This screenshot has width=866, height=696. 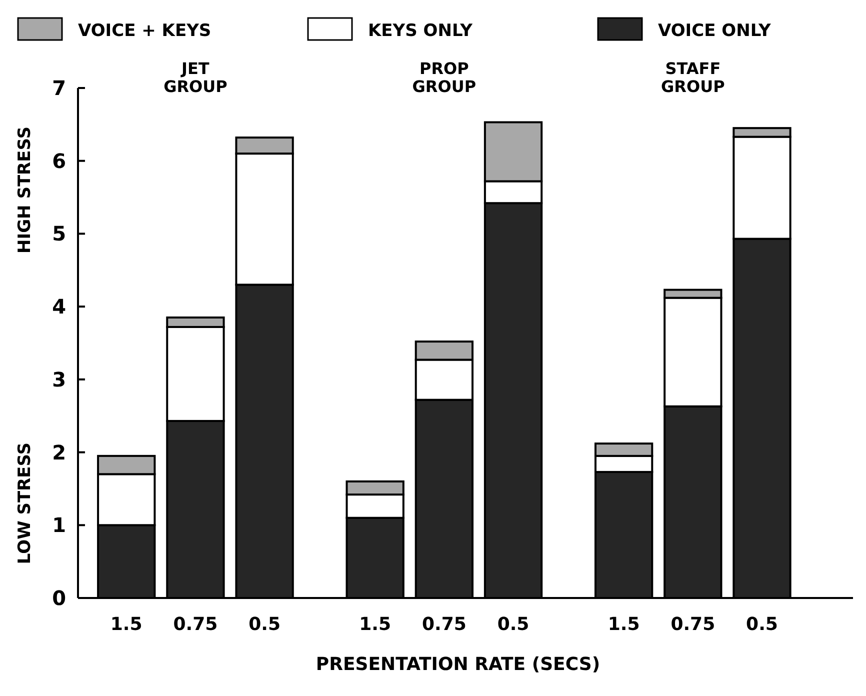 What do you see at coordinates (25, 503) in the screenshot?
I see `text: LOW STRESS` at bounding box center [25, 503].